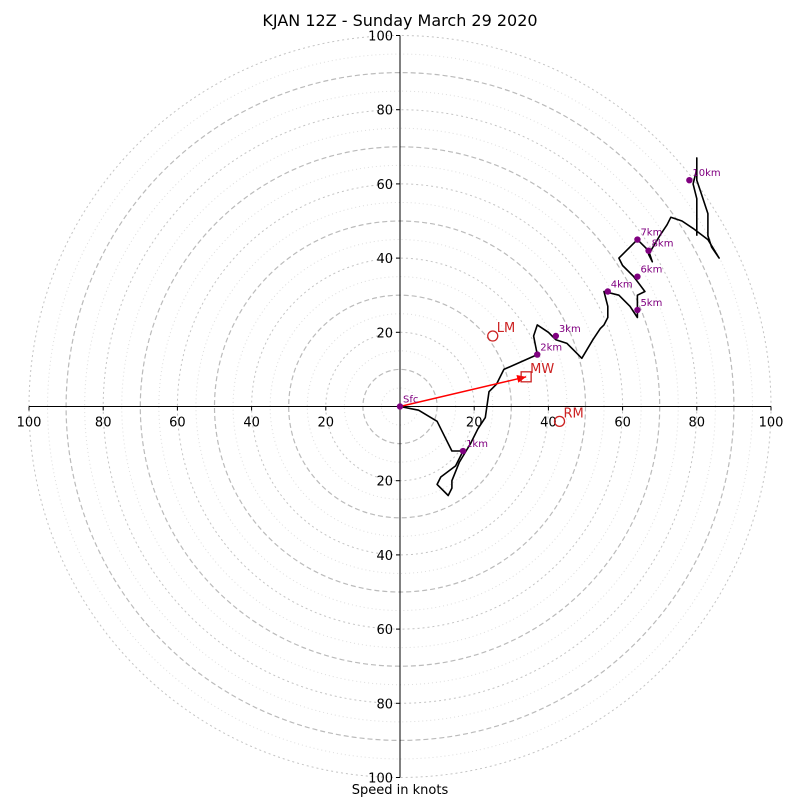 This screenshot has width=800, height=800. What do you see at coordinates (651, 270) in the screenshot?
I see `height-marker-label: 6km` at bounding box center [651, 270].